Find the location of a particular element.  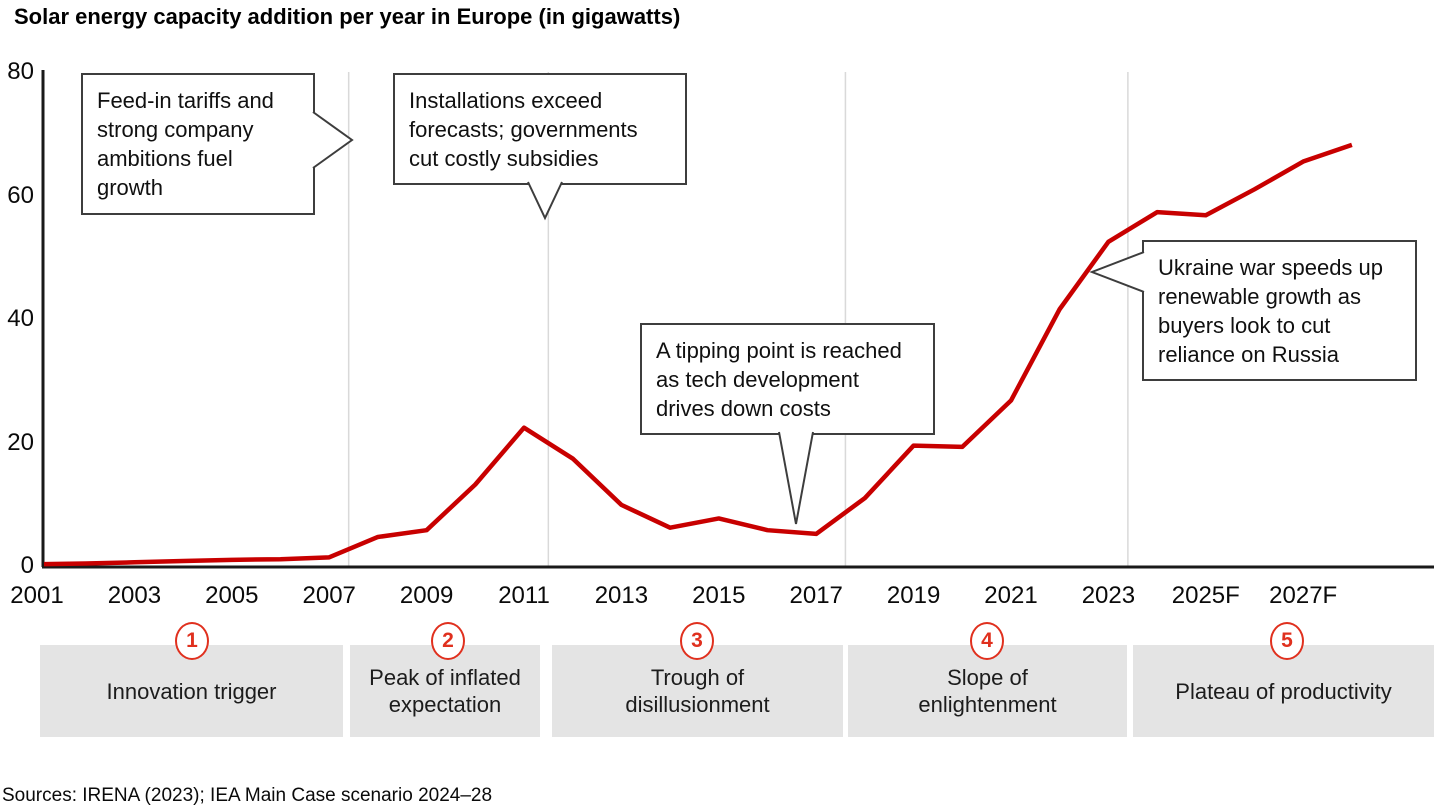

phase-box-peak-of-inflated-expectation: Peak of inflated expectation is located at coordinates (445, 691).